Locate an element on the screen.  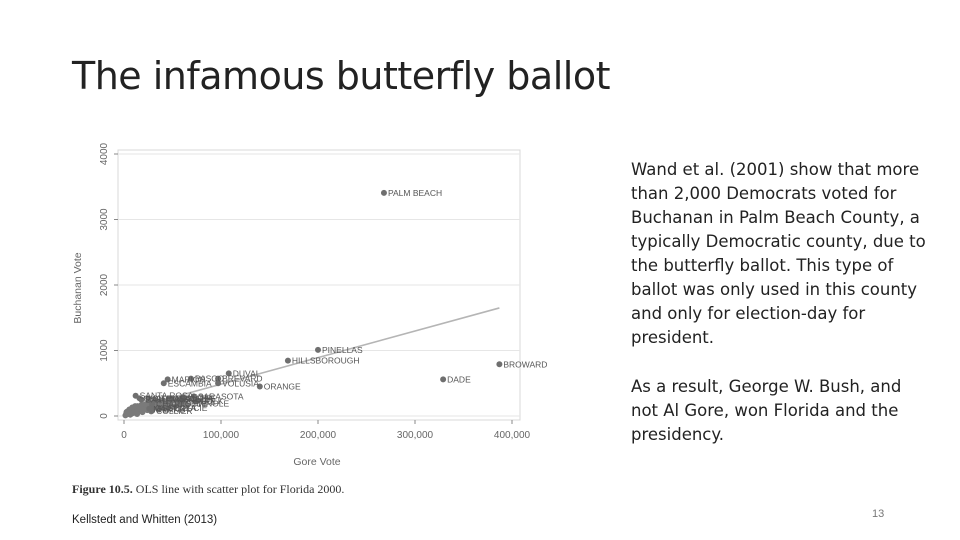
point-label: VOLUSIA is located at coordinates (240, 383).